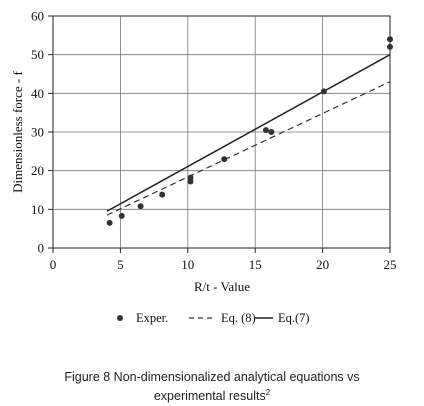  What do you see at coordinates (255, 264) in the screenshot?
I see `x-tick-label: 15` at bounding box center [255, 264].